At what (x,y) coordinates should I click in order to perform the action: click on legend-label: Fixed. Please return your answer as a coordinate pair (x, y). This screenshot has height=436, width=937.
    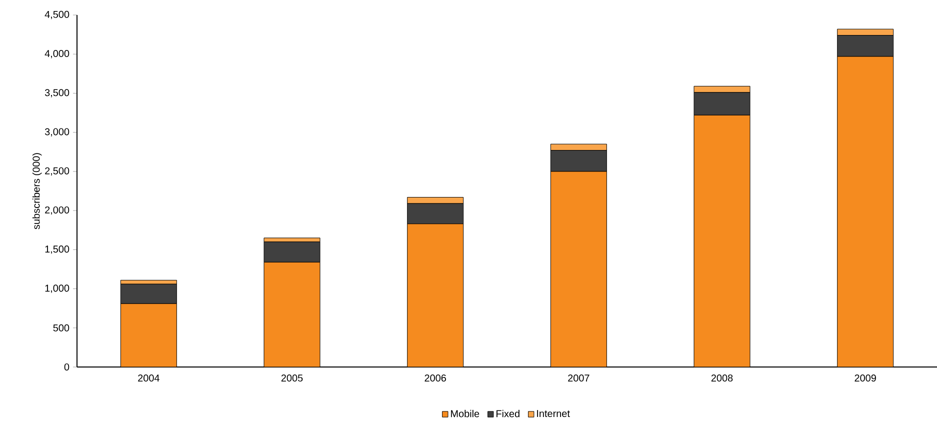
    Looking at the image, I should click on (508, 414).